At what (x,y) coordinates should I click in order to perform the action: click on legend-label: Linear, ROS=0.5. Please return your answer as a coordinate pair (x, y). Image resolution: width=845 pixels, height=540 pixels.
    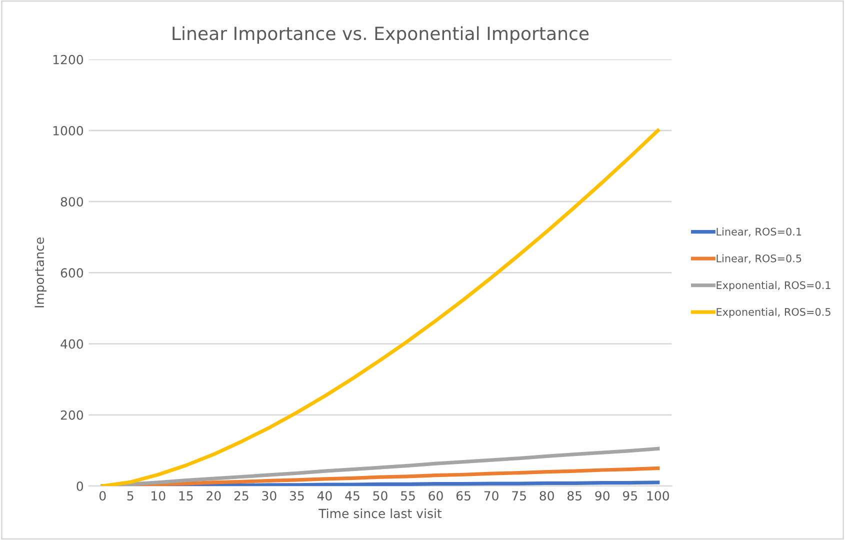
    Looking at the image, I should click on (759, 259).